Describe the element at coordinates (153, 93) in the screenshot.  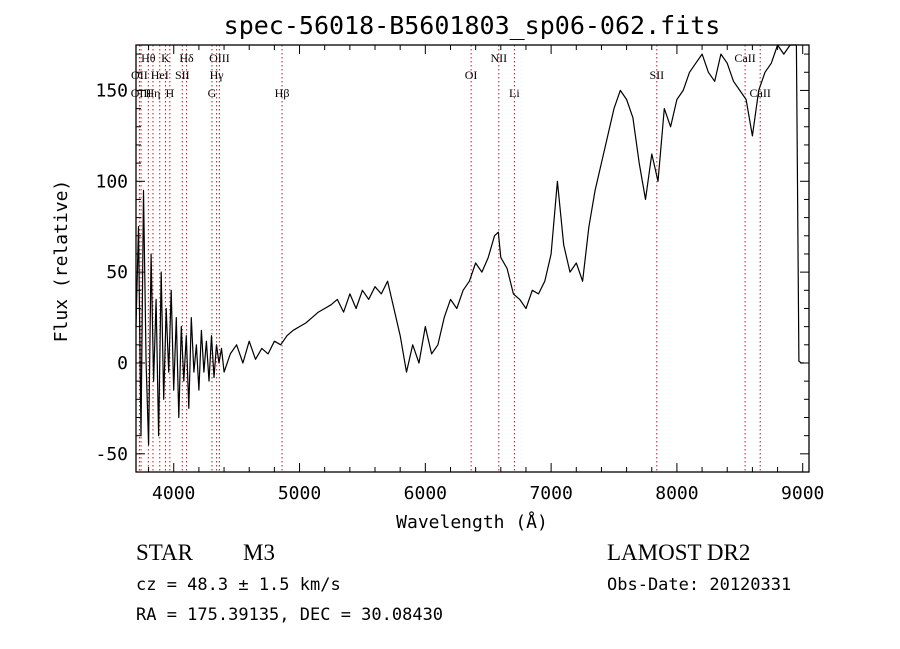
I see `line-label: Hη` at that location.